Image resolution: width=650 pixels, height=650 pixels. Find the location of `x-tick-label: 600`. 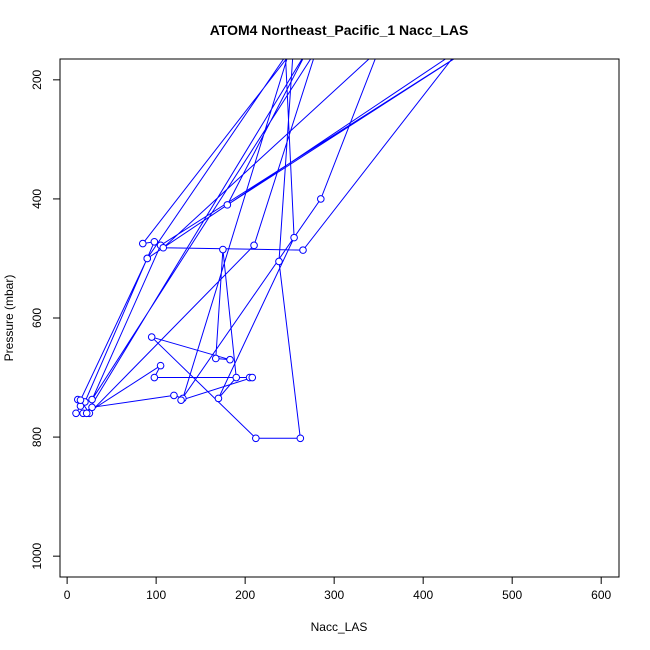

x-tick-label: 600 is located at coordinates (601, 595).